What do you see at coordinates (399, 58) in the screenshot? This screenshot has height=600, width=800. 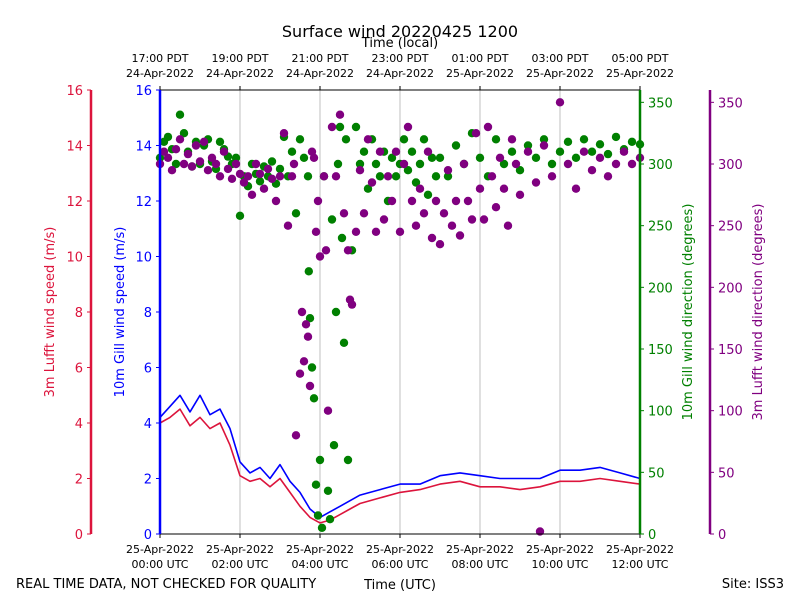 I see `top-tick-time: 23:00 PDT` at bounding box center [399, 58].